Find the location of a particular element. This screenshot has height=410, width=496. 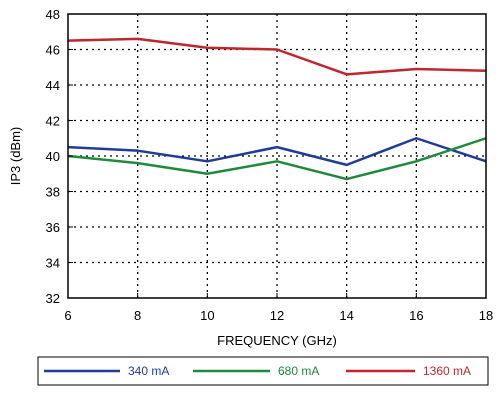

x-axis-label: FREQUENCY (GHz) is located at coordinates (277, 340).